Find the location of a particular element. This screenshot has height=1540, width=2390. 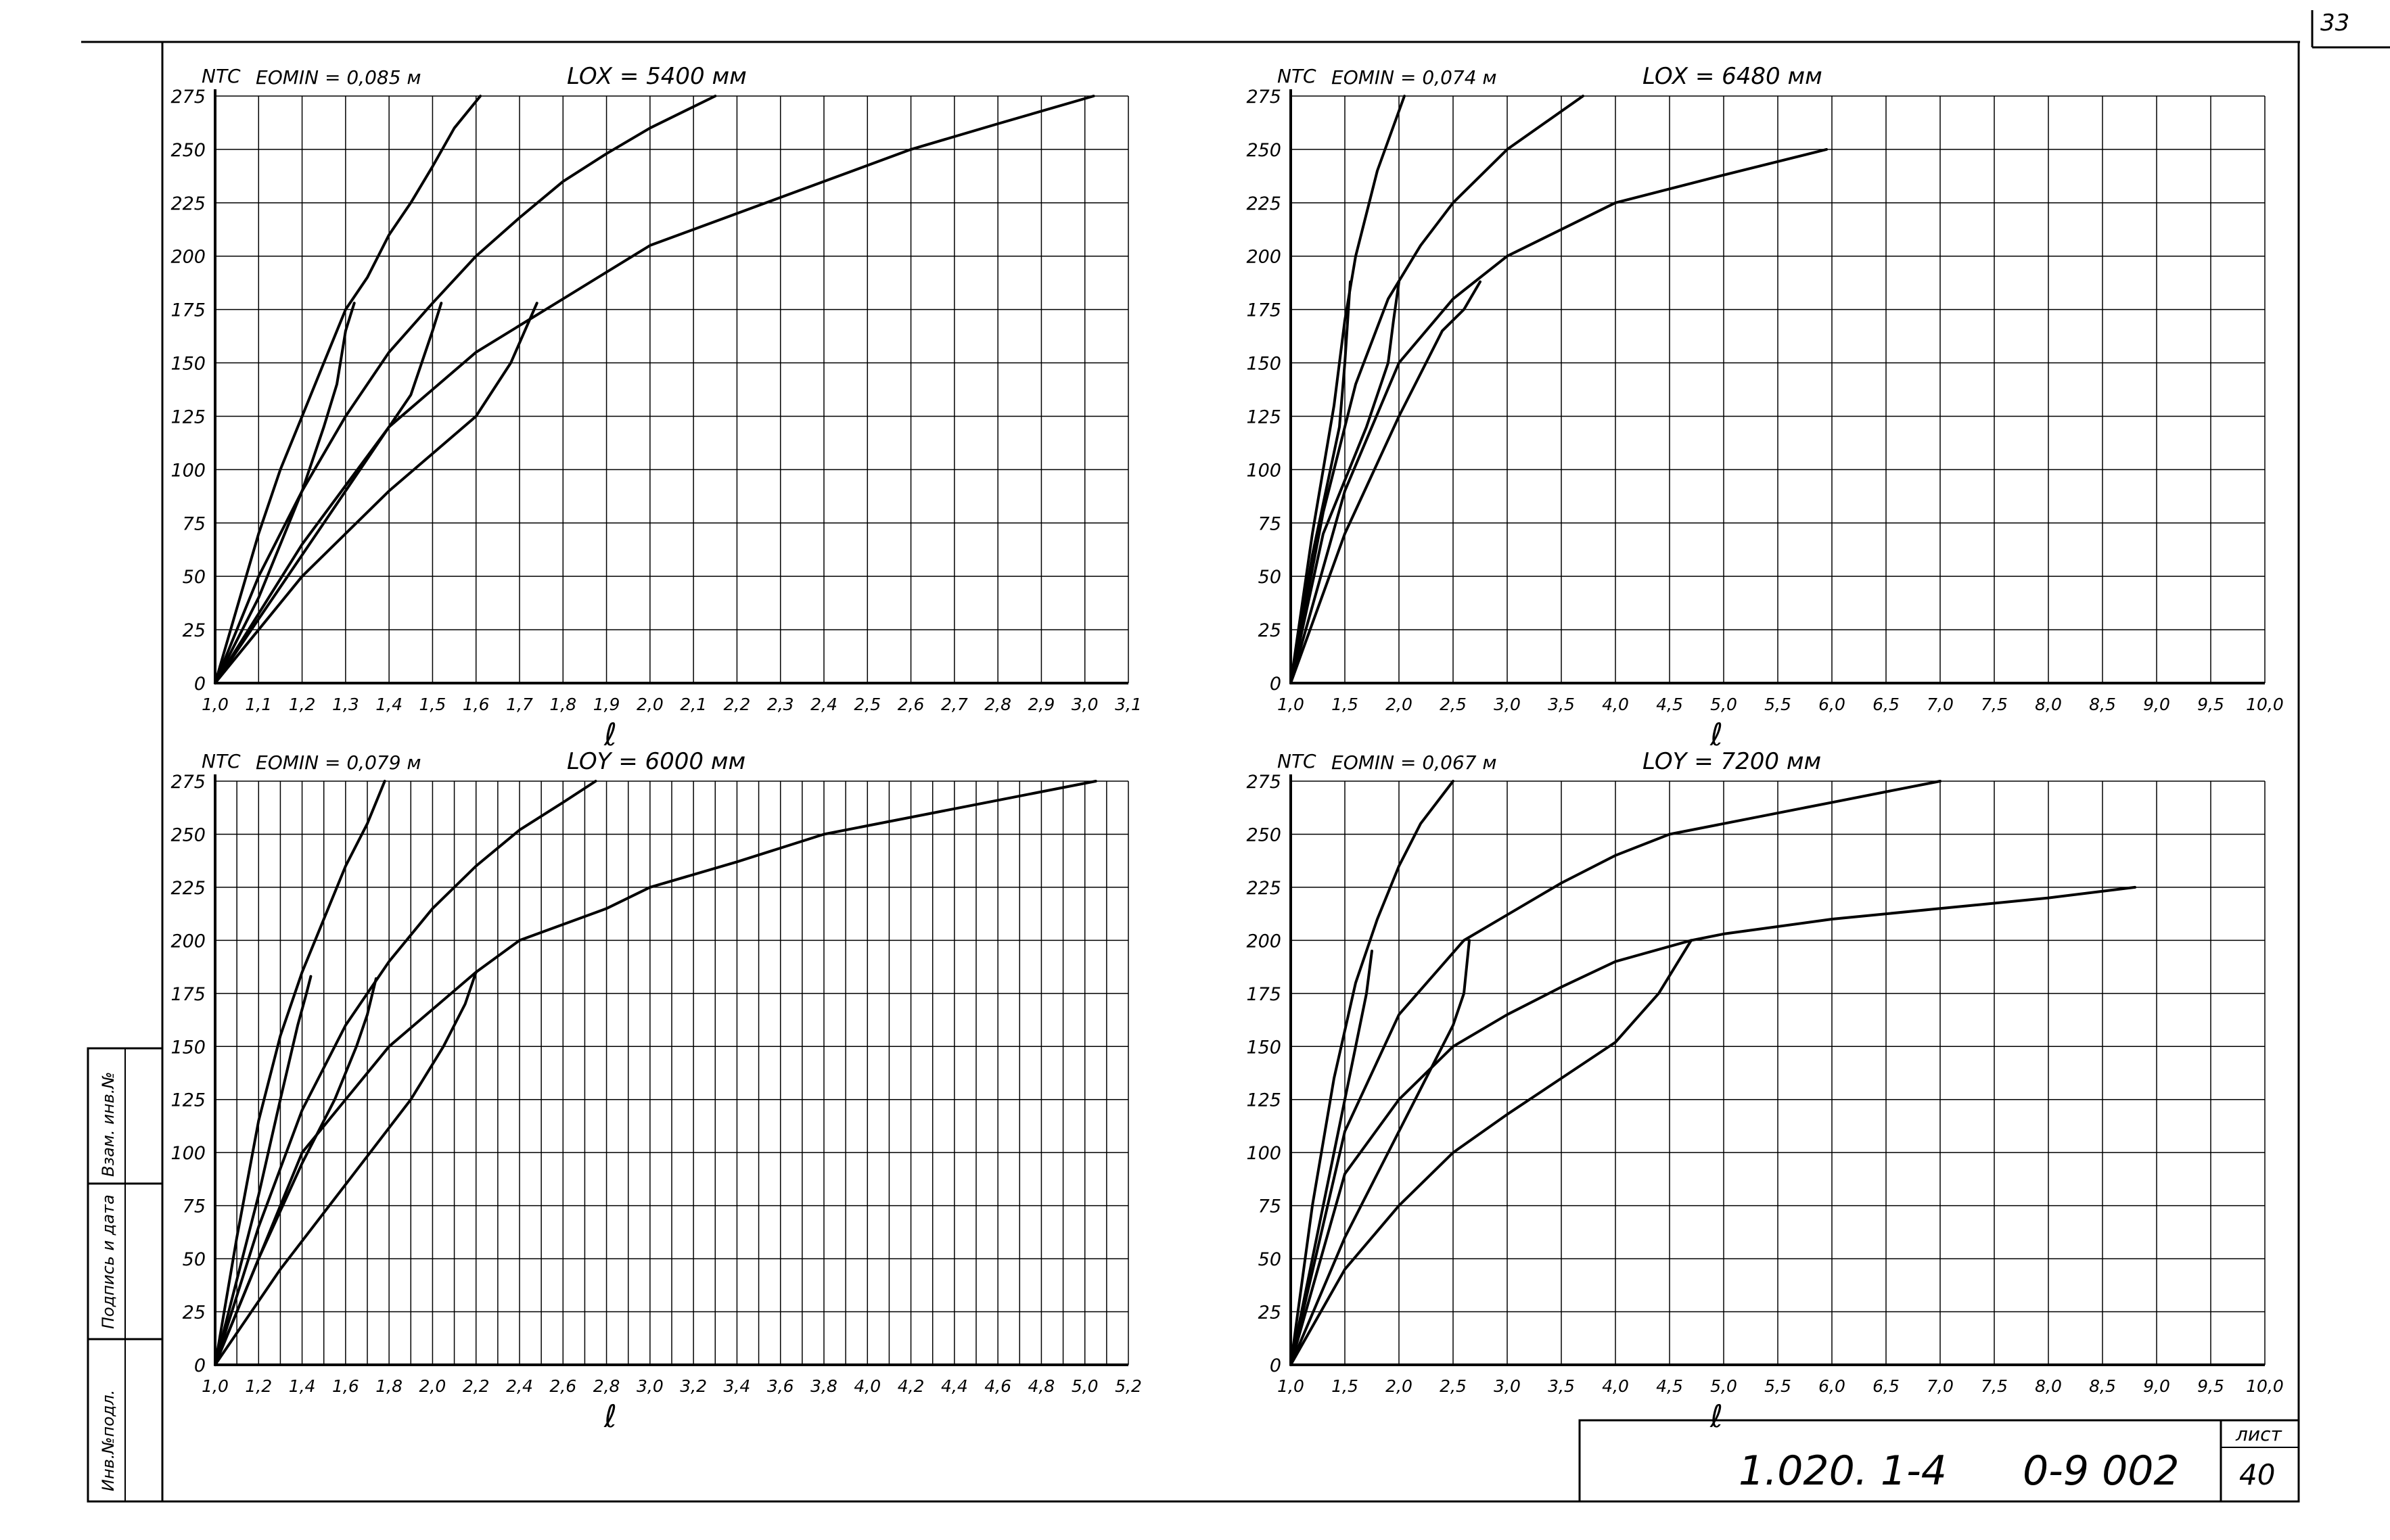

x-tick-label: 7,0 is located at coordinates (1941, 1386).